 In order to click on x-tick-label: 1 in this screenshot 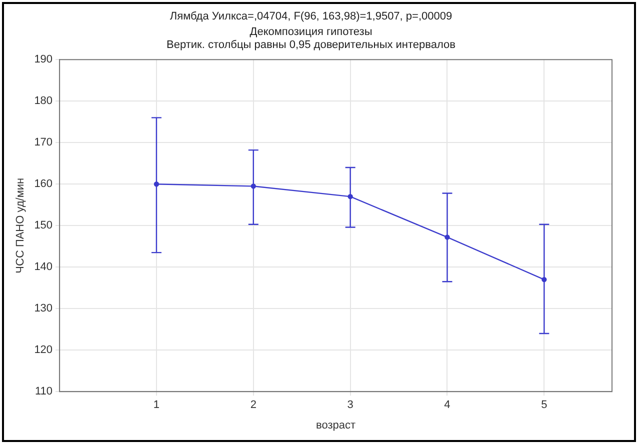, I will do `click(156, 405)`.